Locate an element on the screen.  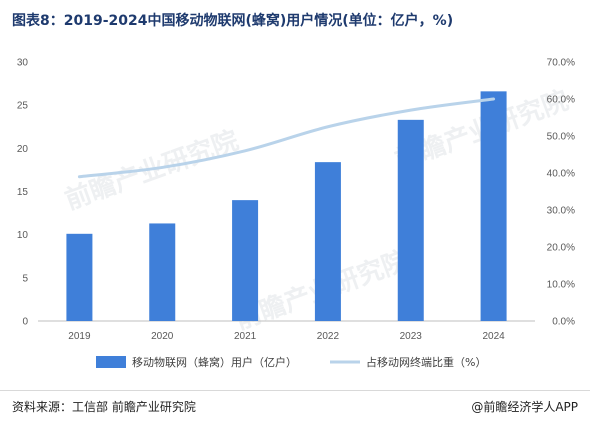
left-tick-label: 0 is located at coordinates (25, 322).